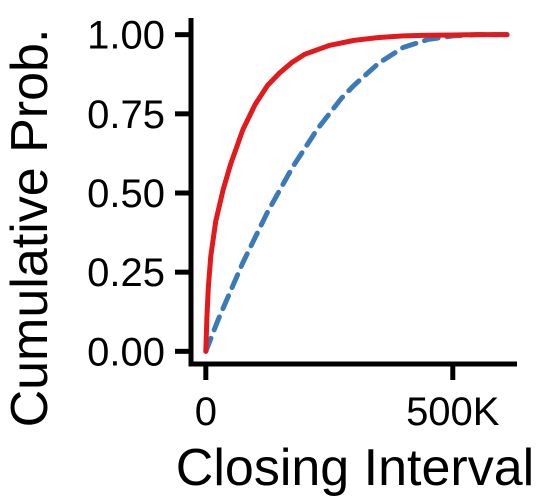 Image resolution: width=554 pixels, height=500 pixels. I want to click on x-tick-label: 500K, so click(453, 412).